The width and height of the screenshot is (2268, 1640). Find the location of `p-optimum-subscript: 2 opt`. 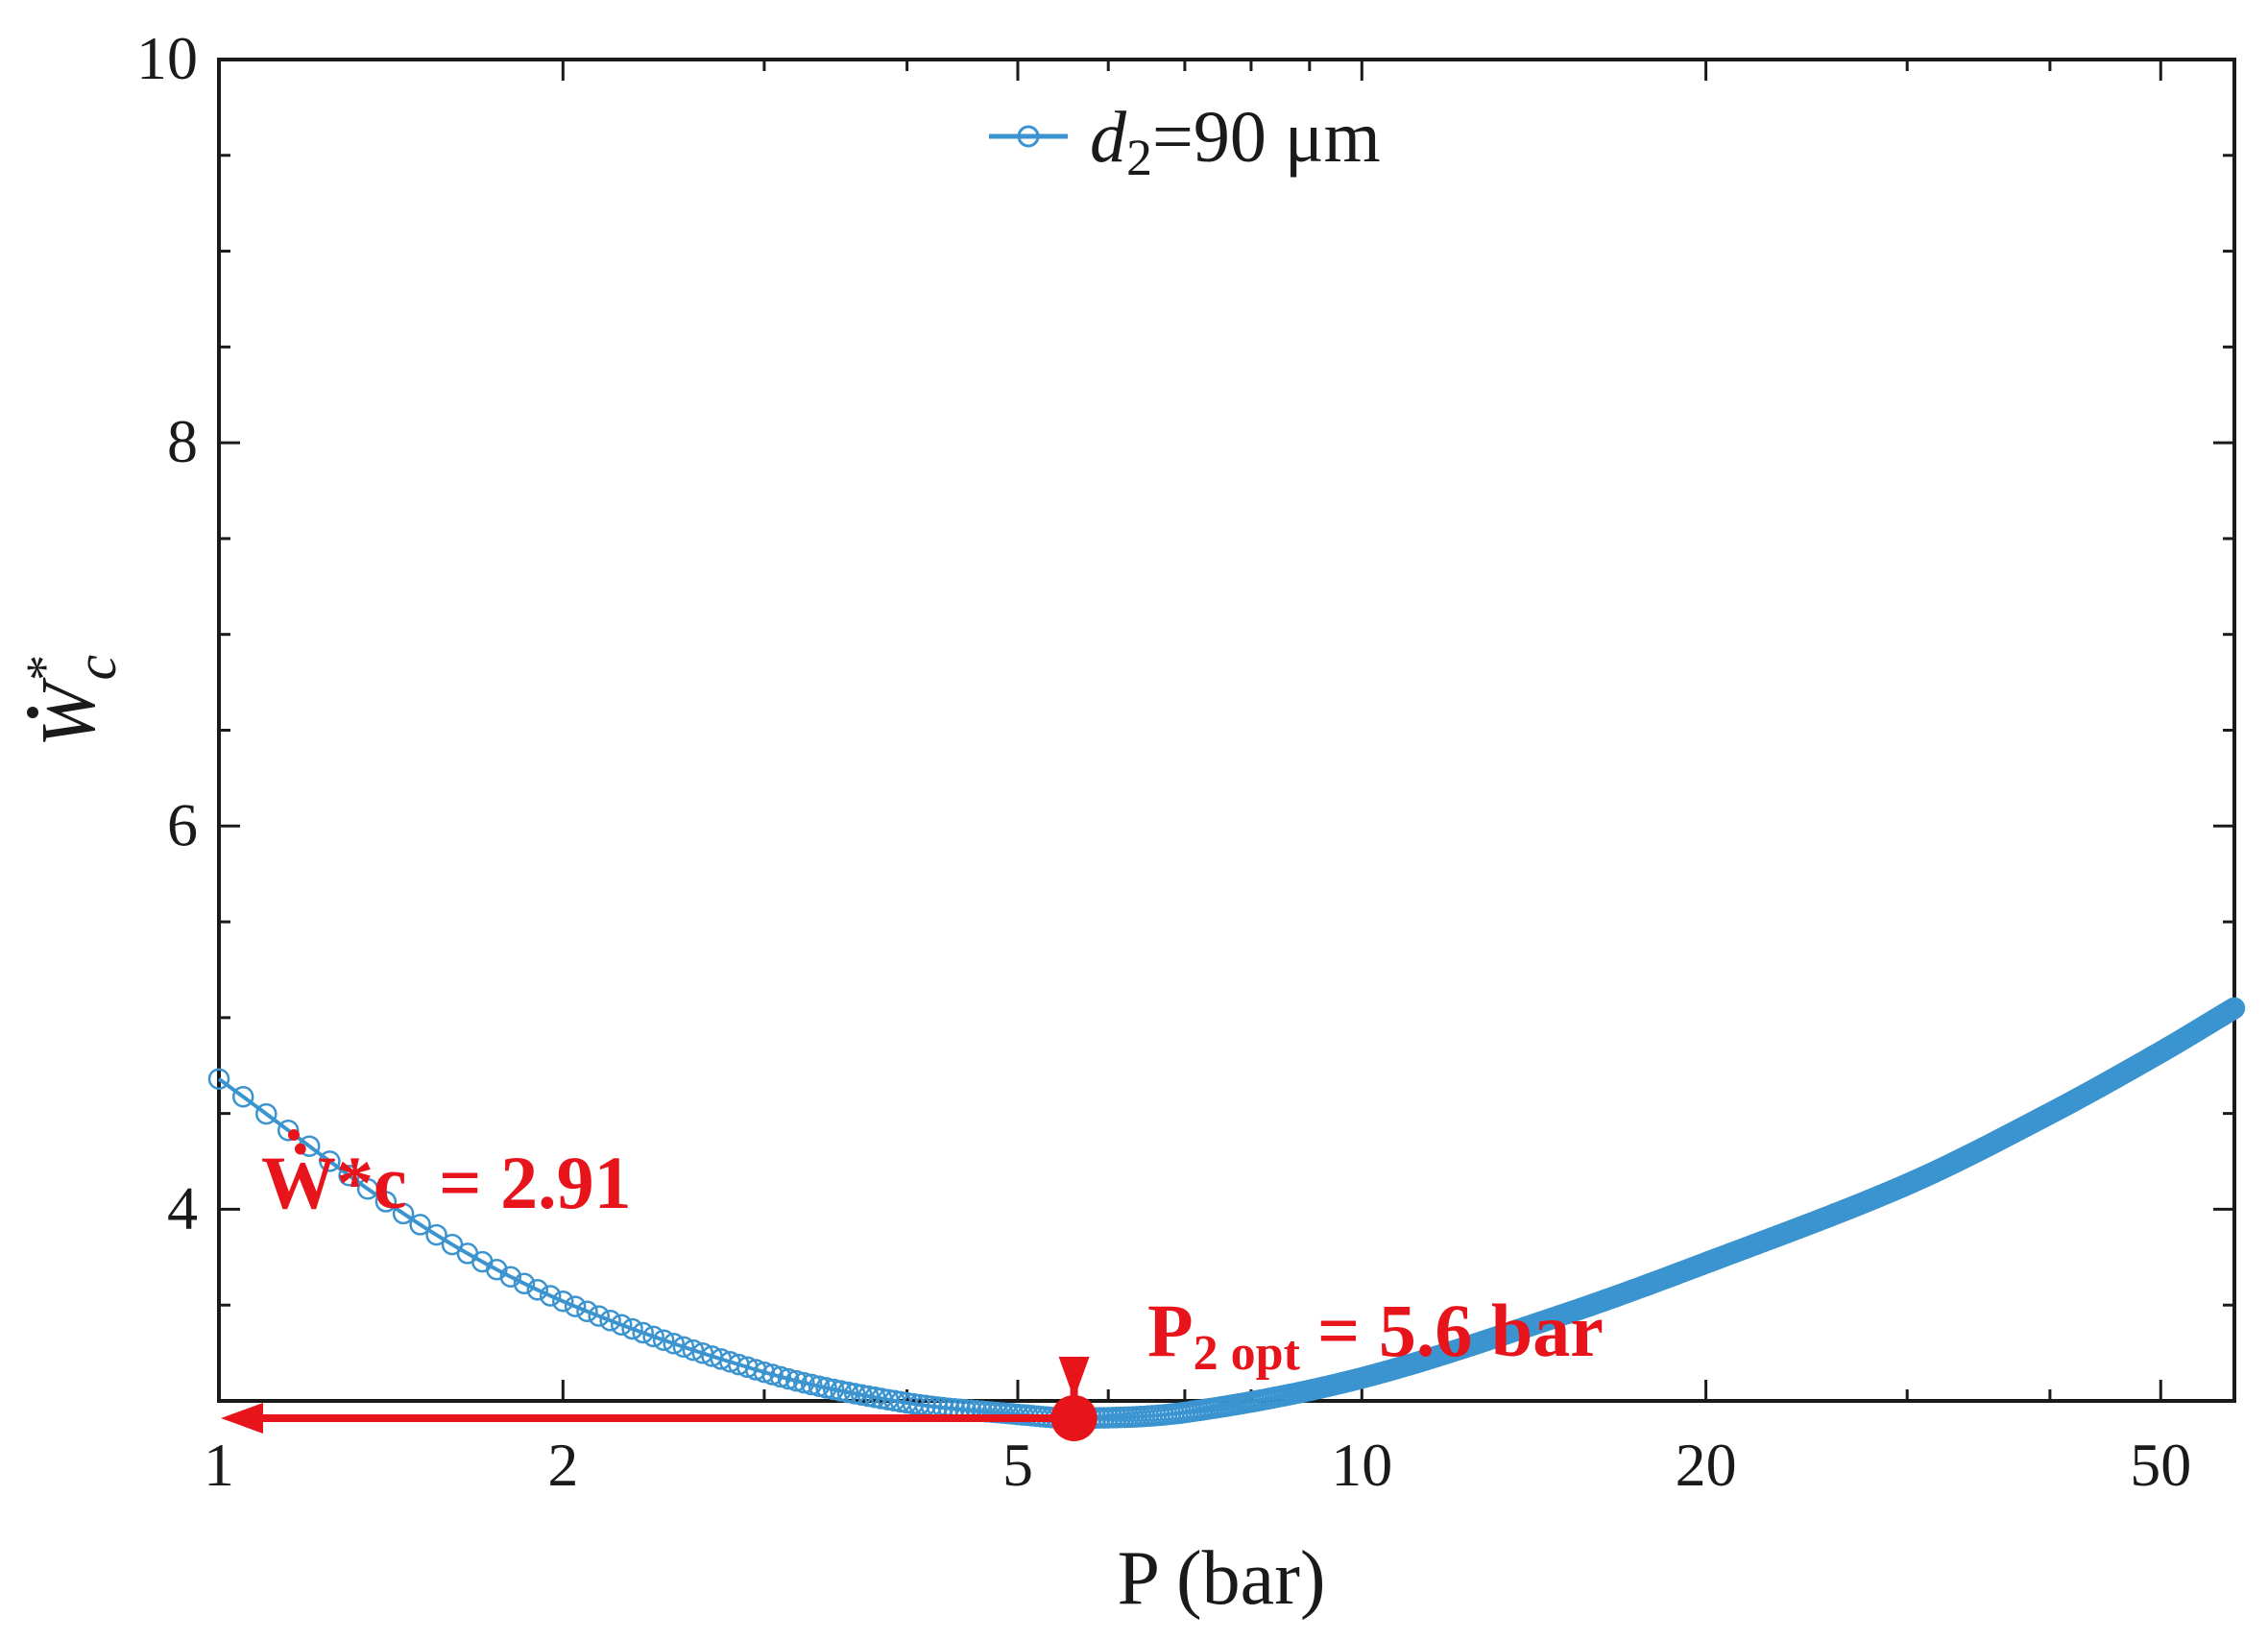

p-optimum-subscript: 2 opt is located at coordinates (1247, 1353).